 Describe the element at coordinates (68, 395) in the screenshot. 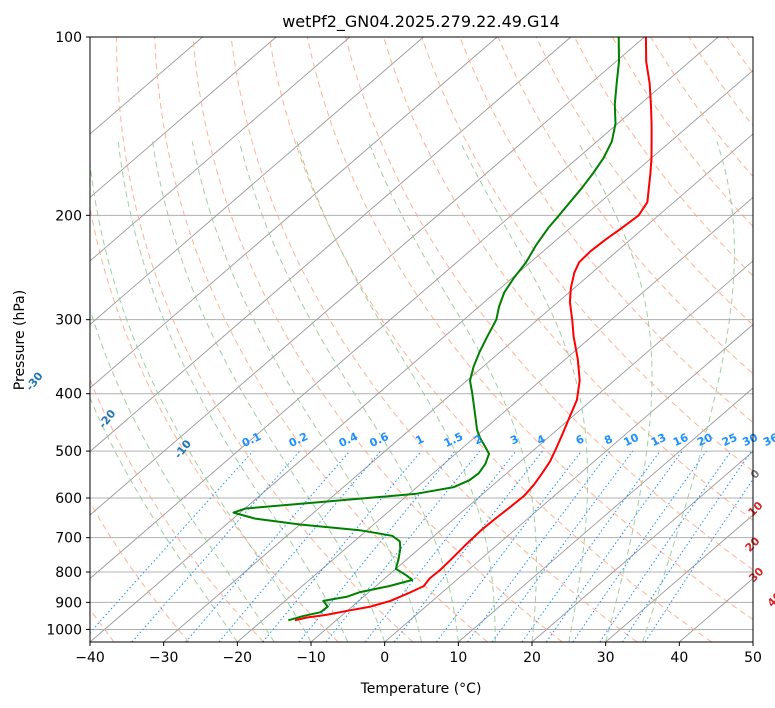

I see `y-tick-label: 400` at that location.